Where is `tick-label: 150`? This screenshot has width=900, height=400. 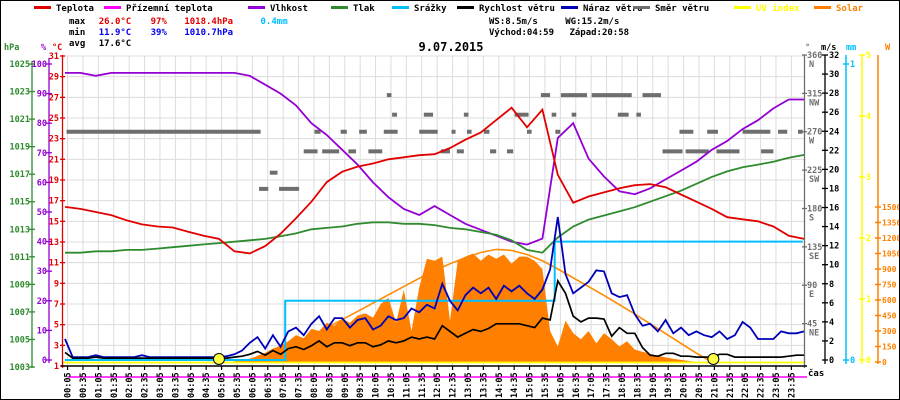
tick-label: 150 is located at coordinates (889, 347).